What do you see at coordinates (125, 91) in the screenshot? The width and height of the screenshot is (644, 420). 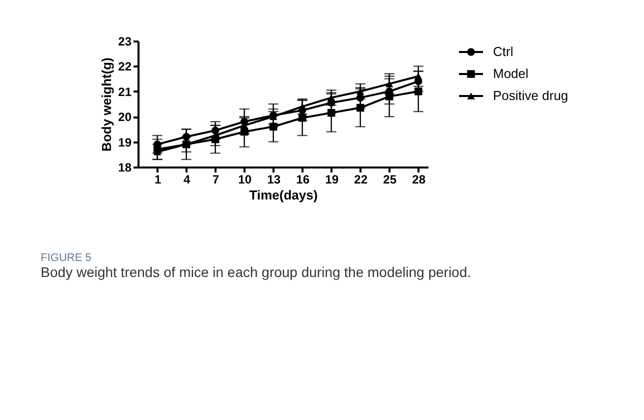 I see `y-tick-label: 21` at bounding box center [125, 91].